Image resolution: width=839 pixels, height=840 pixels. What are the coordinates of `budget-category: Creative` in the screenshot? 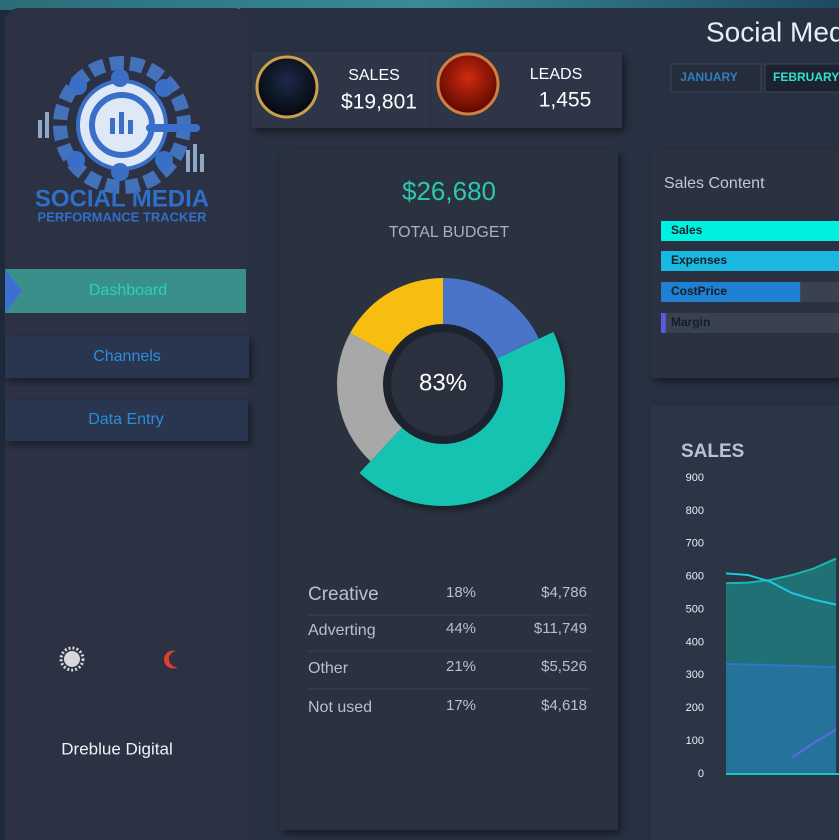 It's located at (343, 594).